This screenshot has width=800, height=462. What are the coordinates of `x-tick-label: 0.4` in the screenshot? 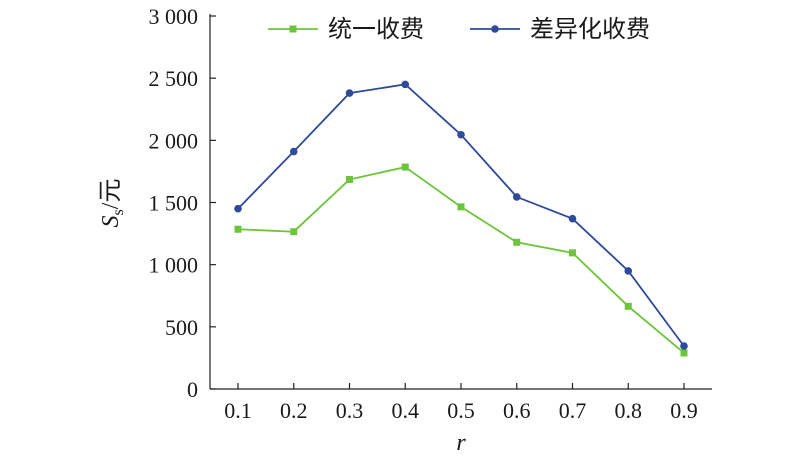 It's located at (406, 410).